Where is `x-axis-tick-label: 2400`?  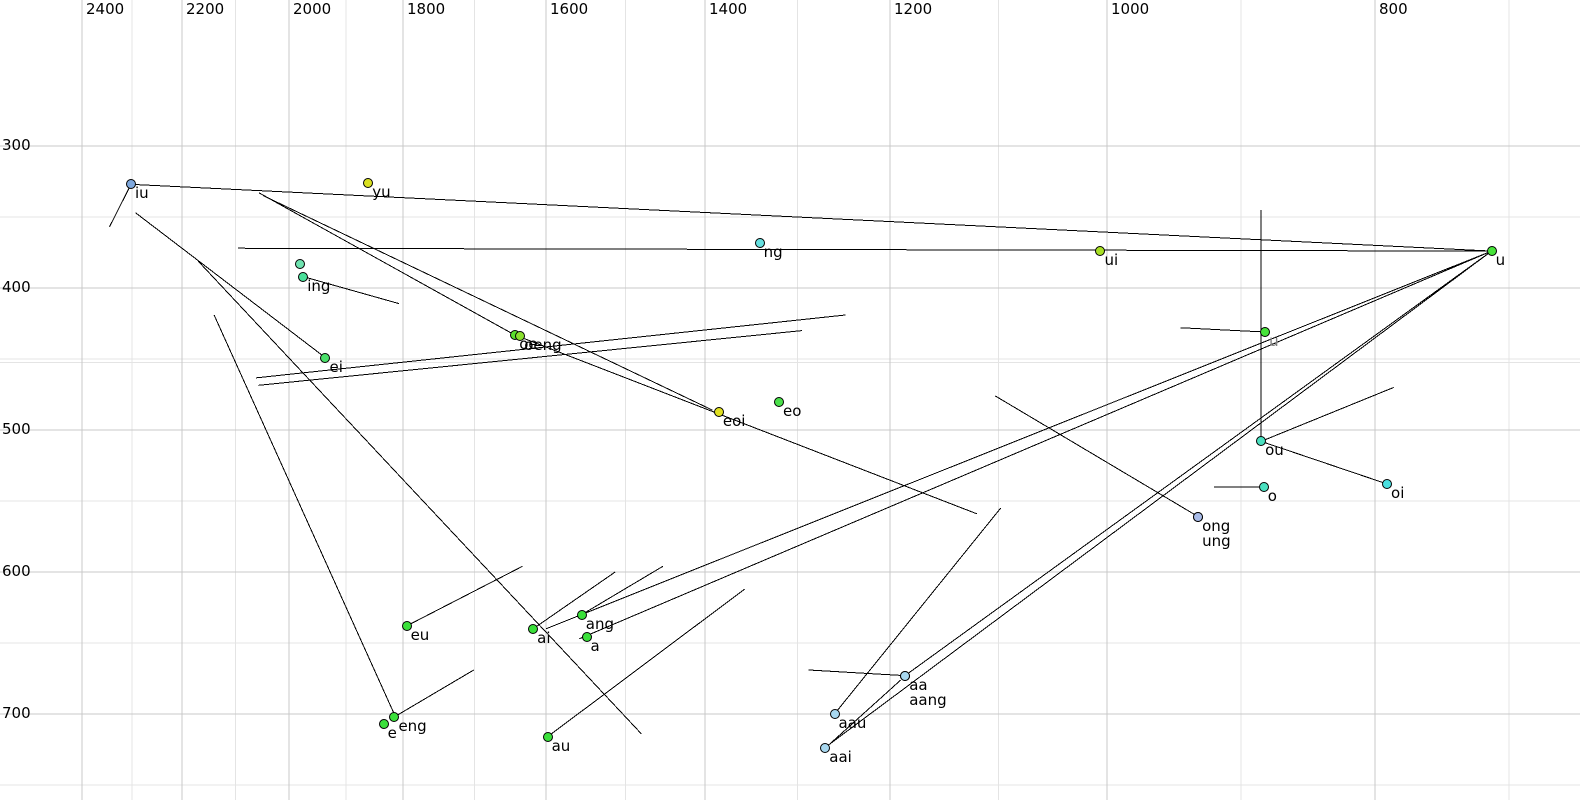
x-axis-tick-label: 2400 is located at coordinates (105, 9).